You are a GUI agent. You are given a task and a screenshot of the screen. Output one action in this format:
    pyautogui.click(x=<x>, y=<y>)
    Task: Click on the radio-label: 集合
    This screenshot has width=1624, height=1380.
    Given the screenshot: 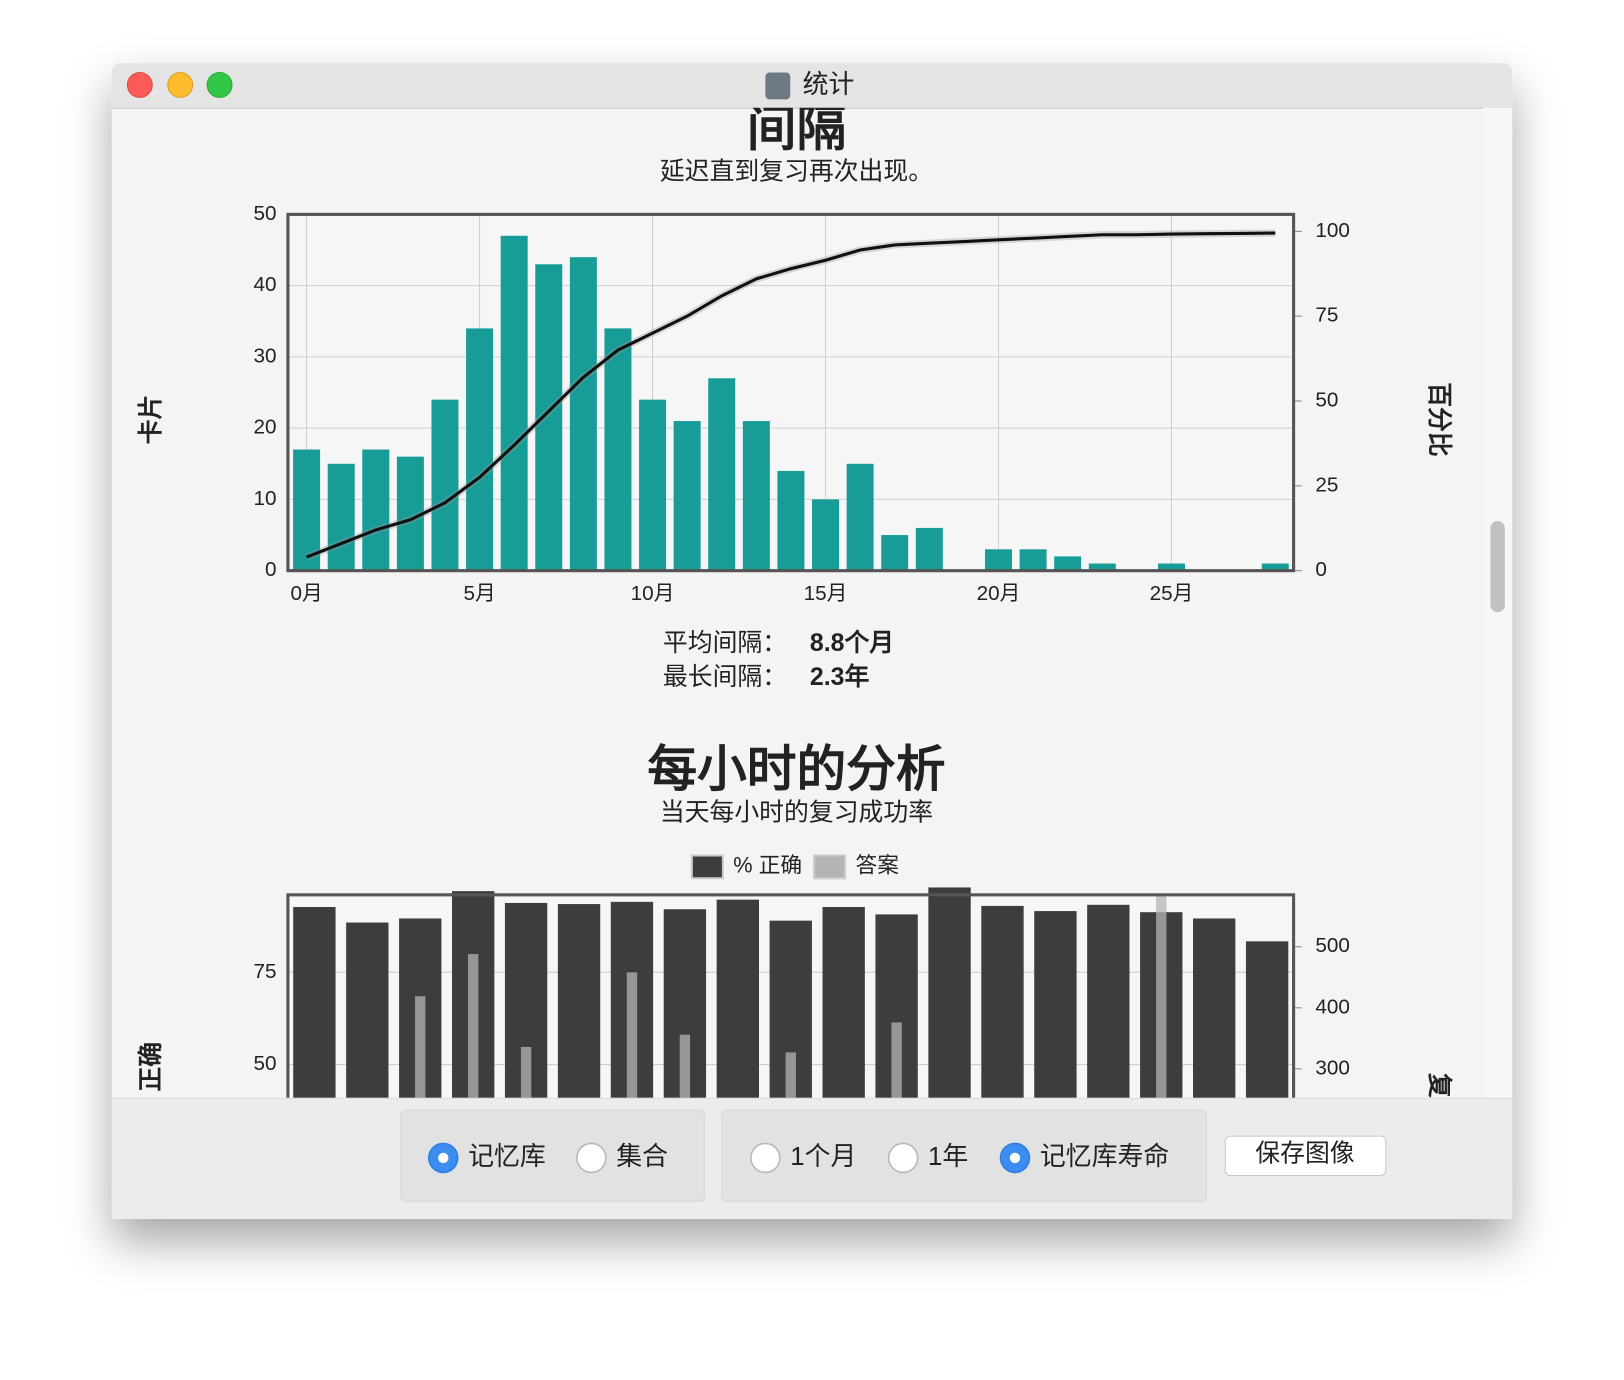 What is the action you would take?
    pyautogui.click(x=642, y=1156)
    